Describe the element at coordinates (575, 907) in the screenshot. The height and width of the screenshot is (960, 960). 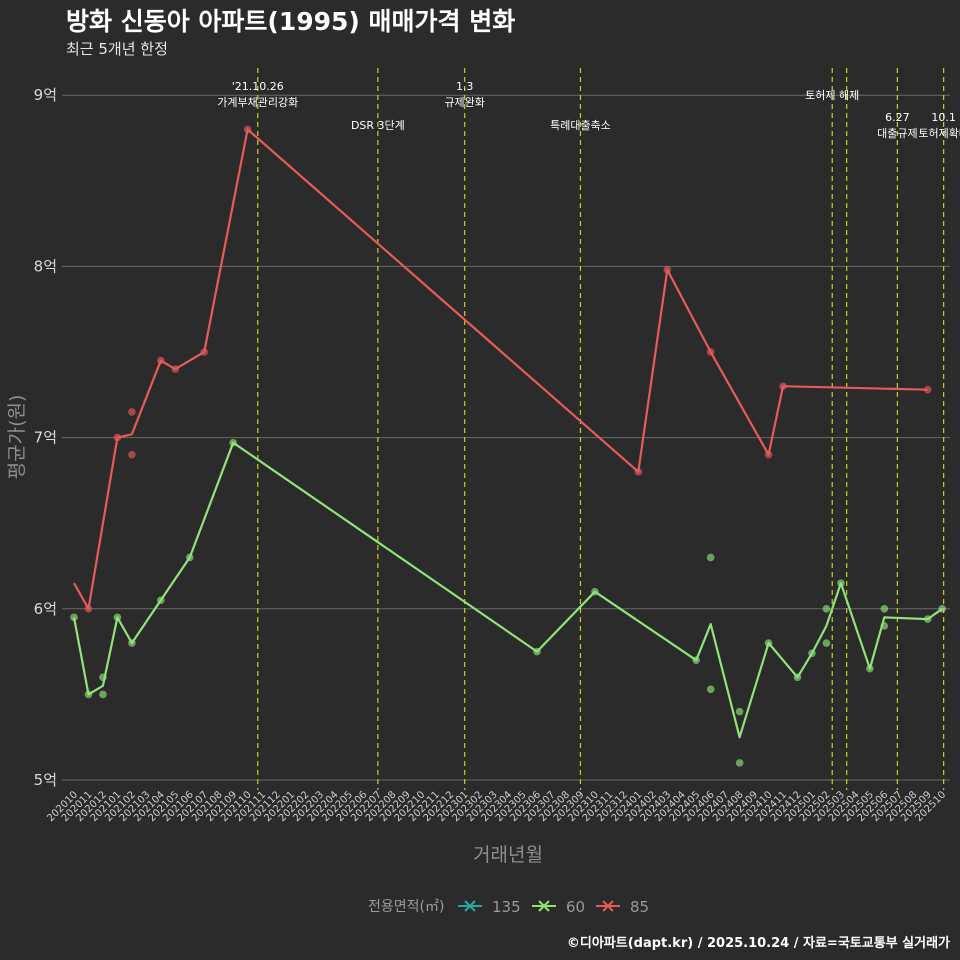
I see `legend-label: 60` at that location.